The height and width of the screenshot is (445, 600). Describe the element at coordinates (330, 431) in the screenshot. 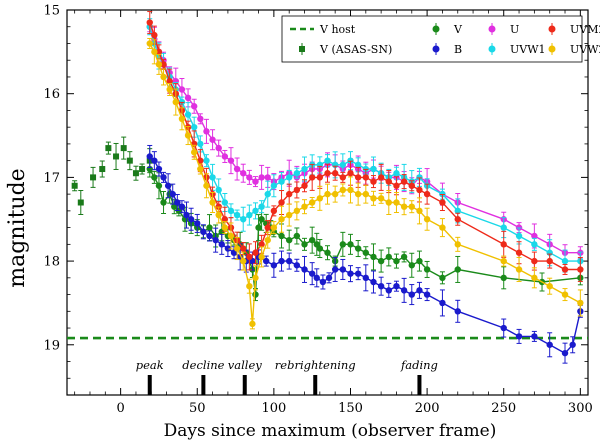

I see `x-axis-label: Days since maximum (observer frame)` at that location.